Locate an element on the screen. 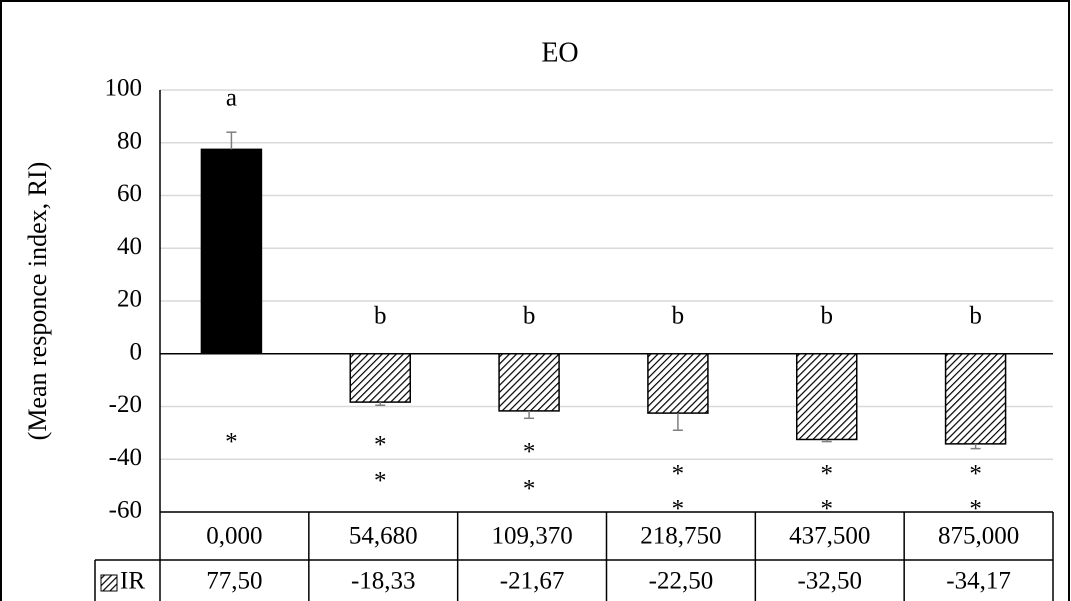 The height and width of the screenshot is (601, 1071). data-table-value: -32,50 is located at coordinates (829, 581).